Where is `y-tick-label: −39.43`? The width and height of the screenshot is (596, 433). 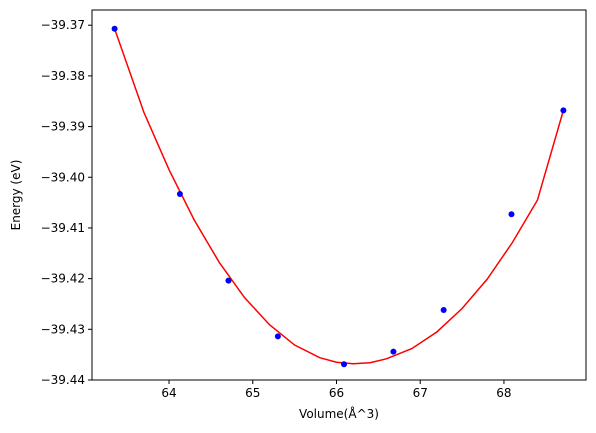 y-tick-label: −39.43 is located at coordinates (63, 329).